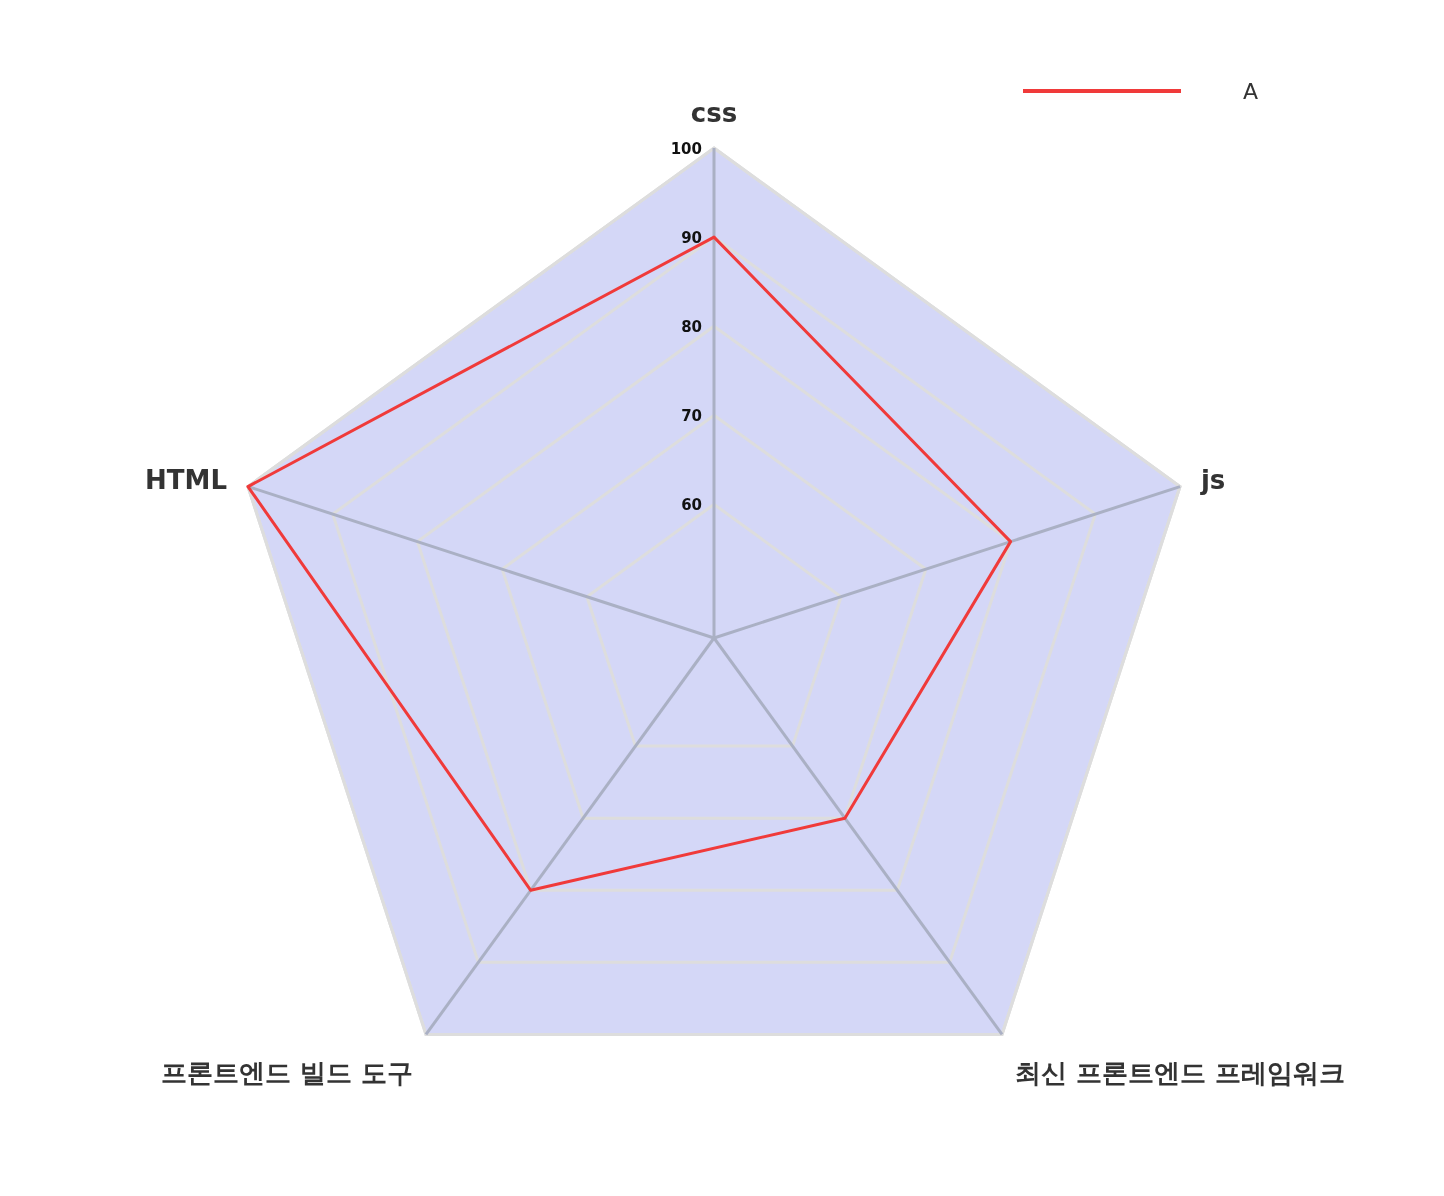  What do you see at coordinates (1212, 479) in the screenshot?
I see `spoke-label: js` at bounding box center [1212, 479].